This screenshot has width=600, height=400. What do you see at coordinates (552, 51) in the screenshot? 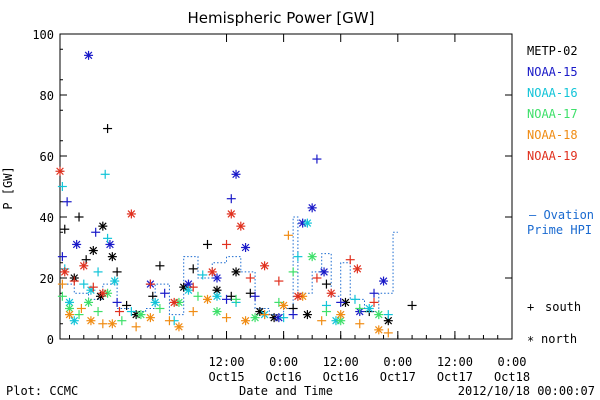
I see `legend-entry: METP-02` at bounding box center [552, 51].